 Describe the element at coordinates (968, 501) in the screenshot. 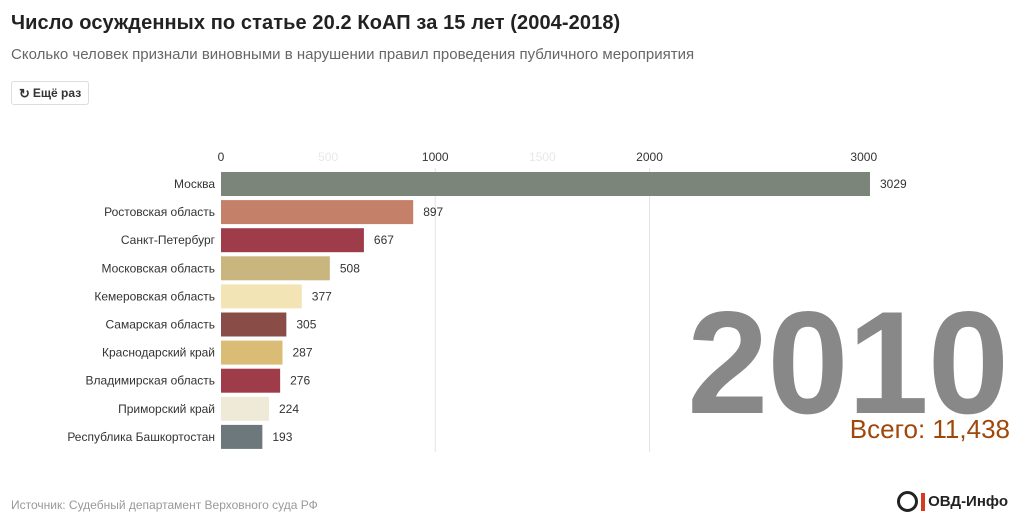

I see `logo-text: ОВД-Инфо` at that location.